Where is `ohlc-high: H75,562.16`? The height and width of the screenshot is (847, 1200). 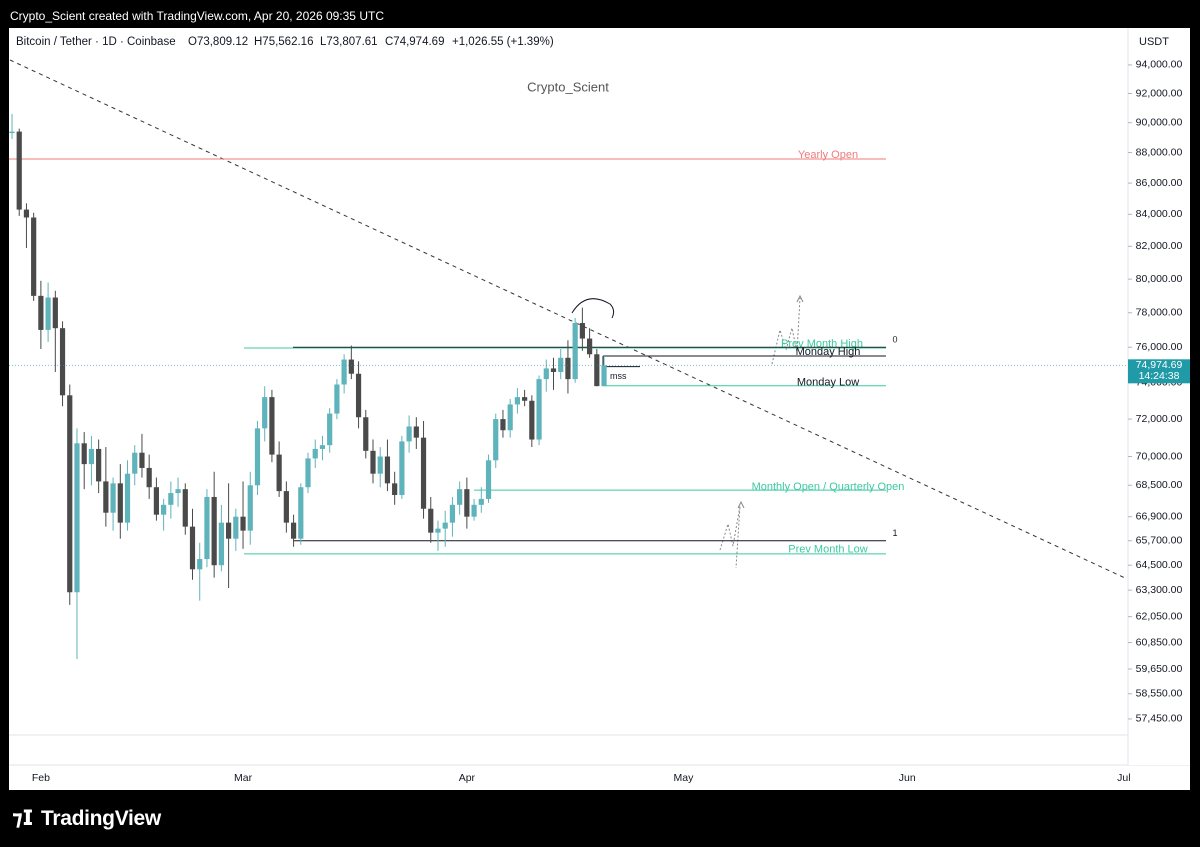 ohlc-high: H75,562.16 is located at coordinates (283, 42).